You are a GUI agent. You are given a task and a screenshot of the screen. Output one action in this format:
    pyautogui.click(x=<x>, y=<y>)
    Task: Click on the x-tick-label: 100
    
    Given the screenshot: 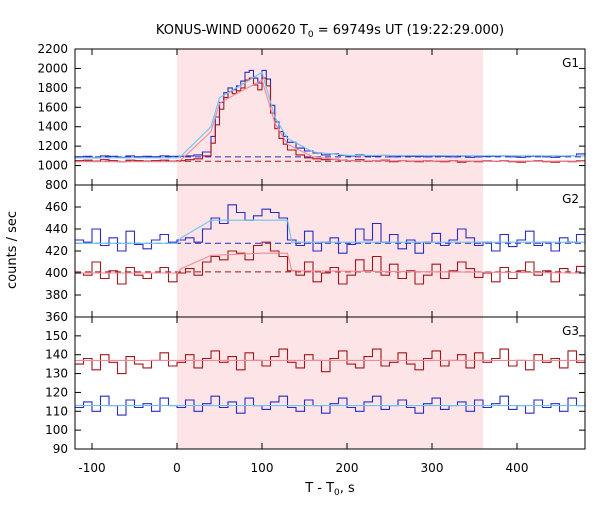 What is the action you would take?
    pyautogui.click(x=262, y=468)
    